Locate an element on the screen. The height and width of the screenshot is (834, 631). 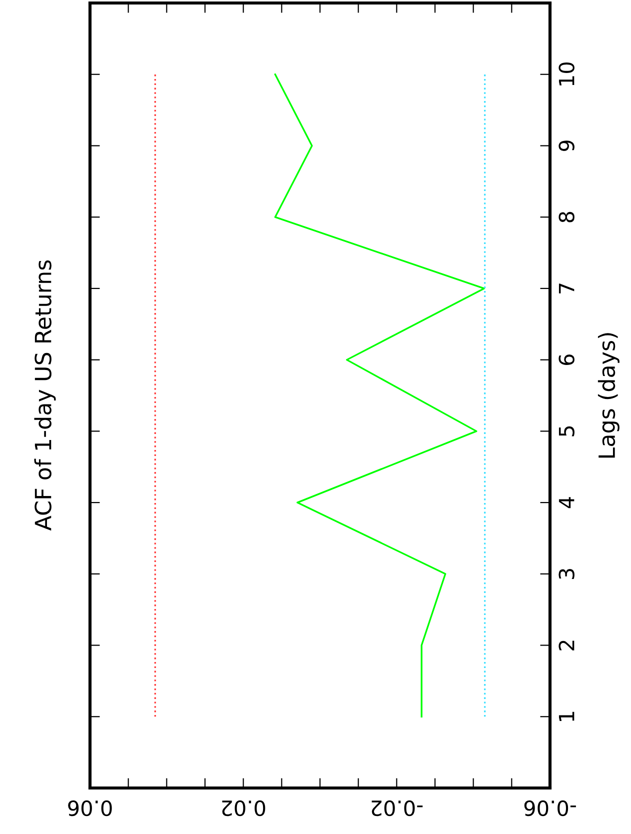
text: ACF of 1-day US Returns is located at coordinates (45, 395).